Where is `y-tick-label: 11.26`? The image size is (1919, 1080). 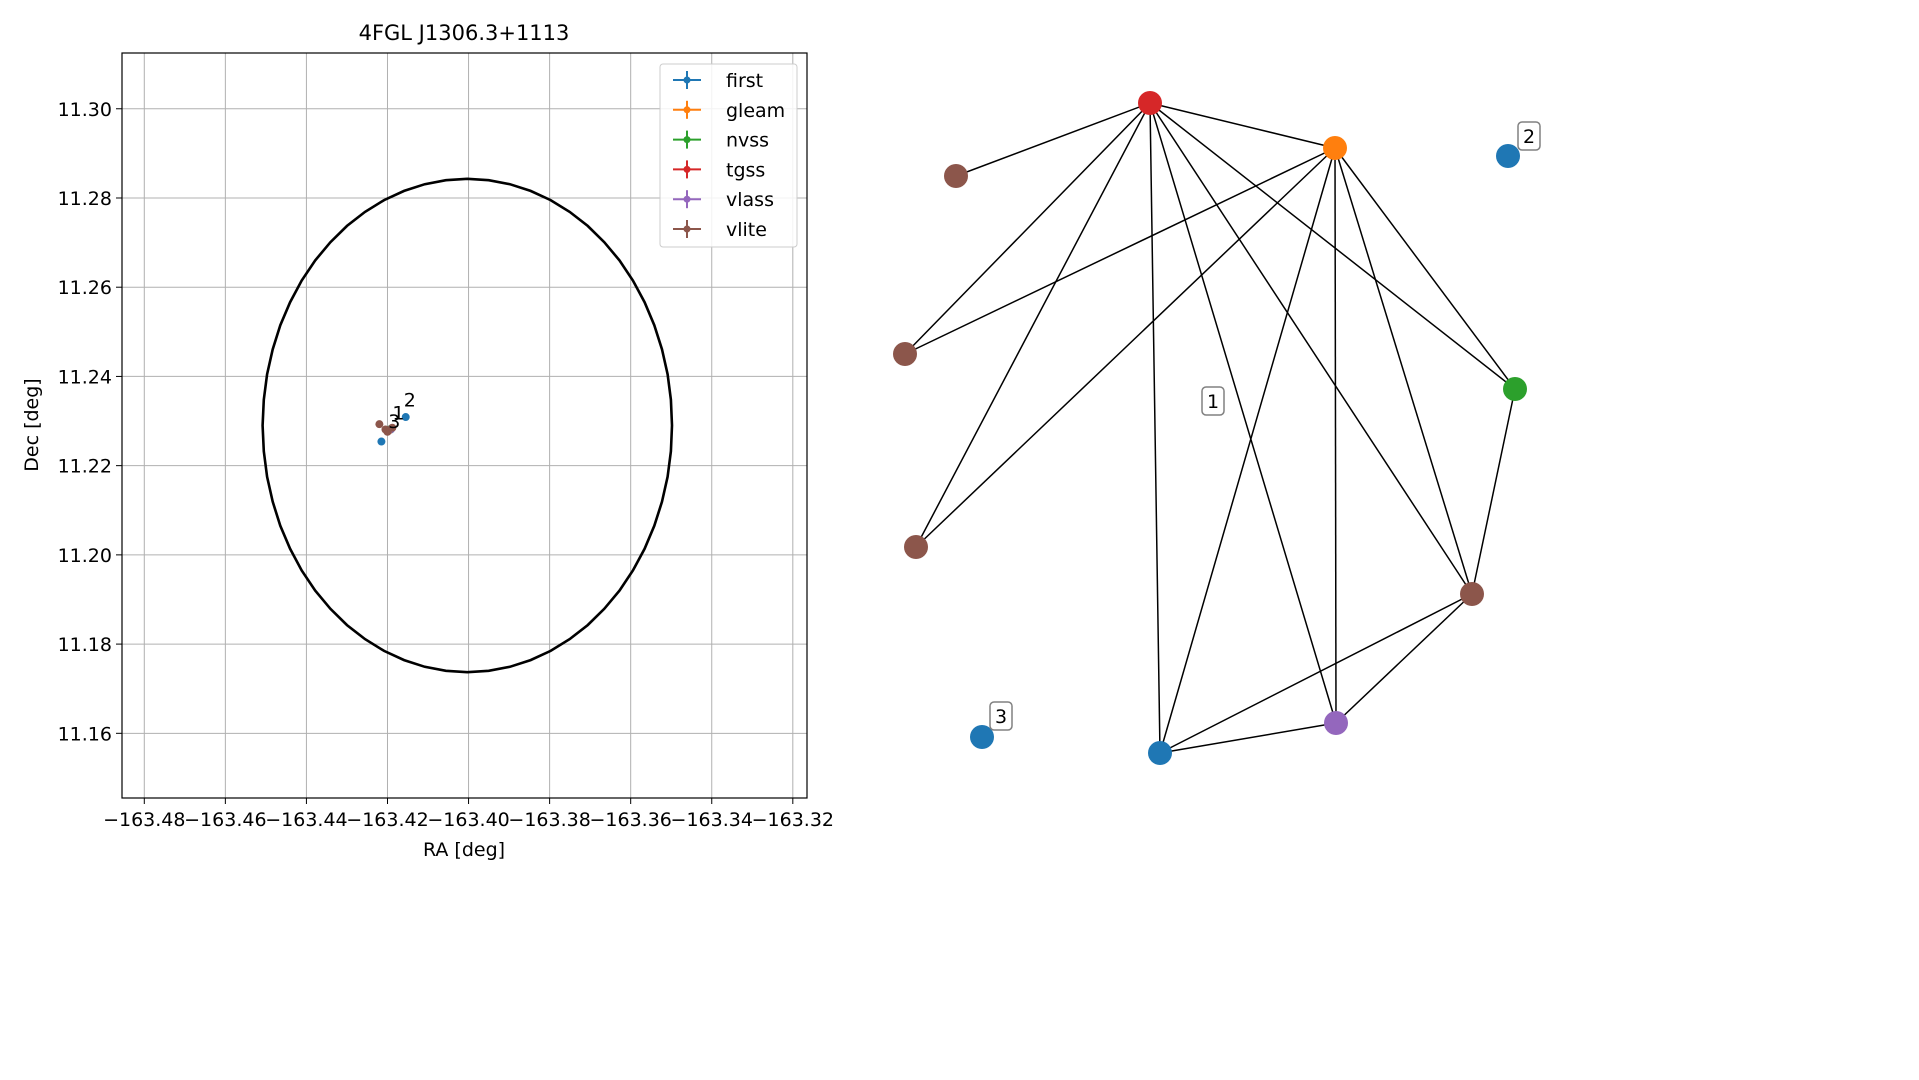
y-tick-label: 11.26 is located at coordinates (85, 288).